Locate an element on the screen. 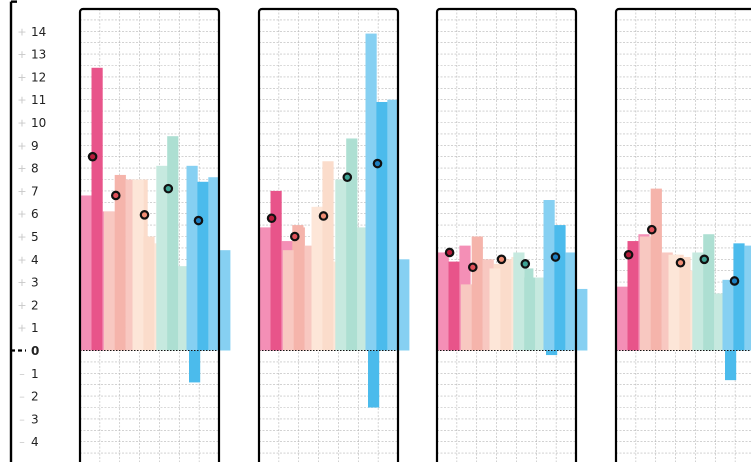 The image size is (751, 462). y-tick-label: 10 is located at coordinates (38, 123).